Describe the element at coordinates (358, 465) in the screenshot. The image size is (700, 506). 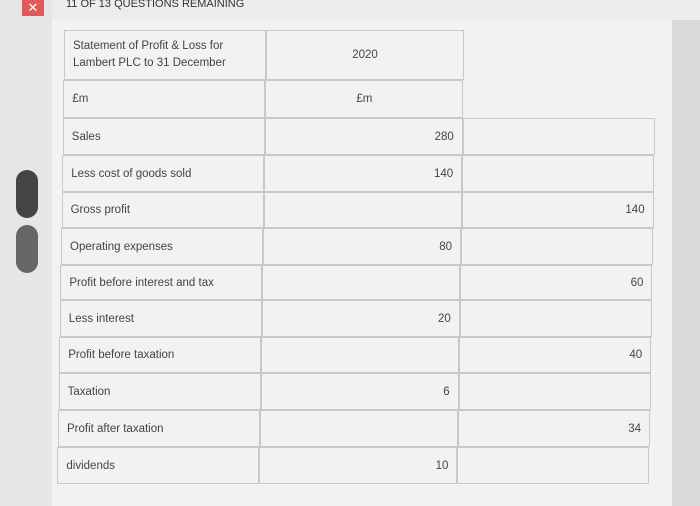
I see `amount-cell: 10` at that location.